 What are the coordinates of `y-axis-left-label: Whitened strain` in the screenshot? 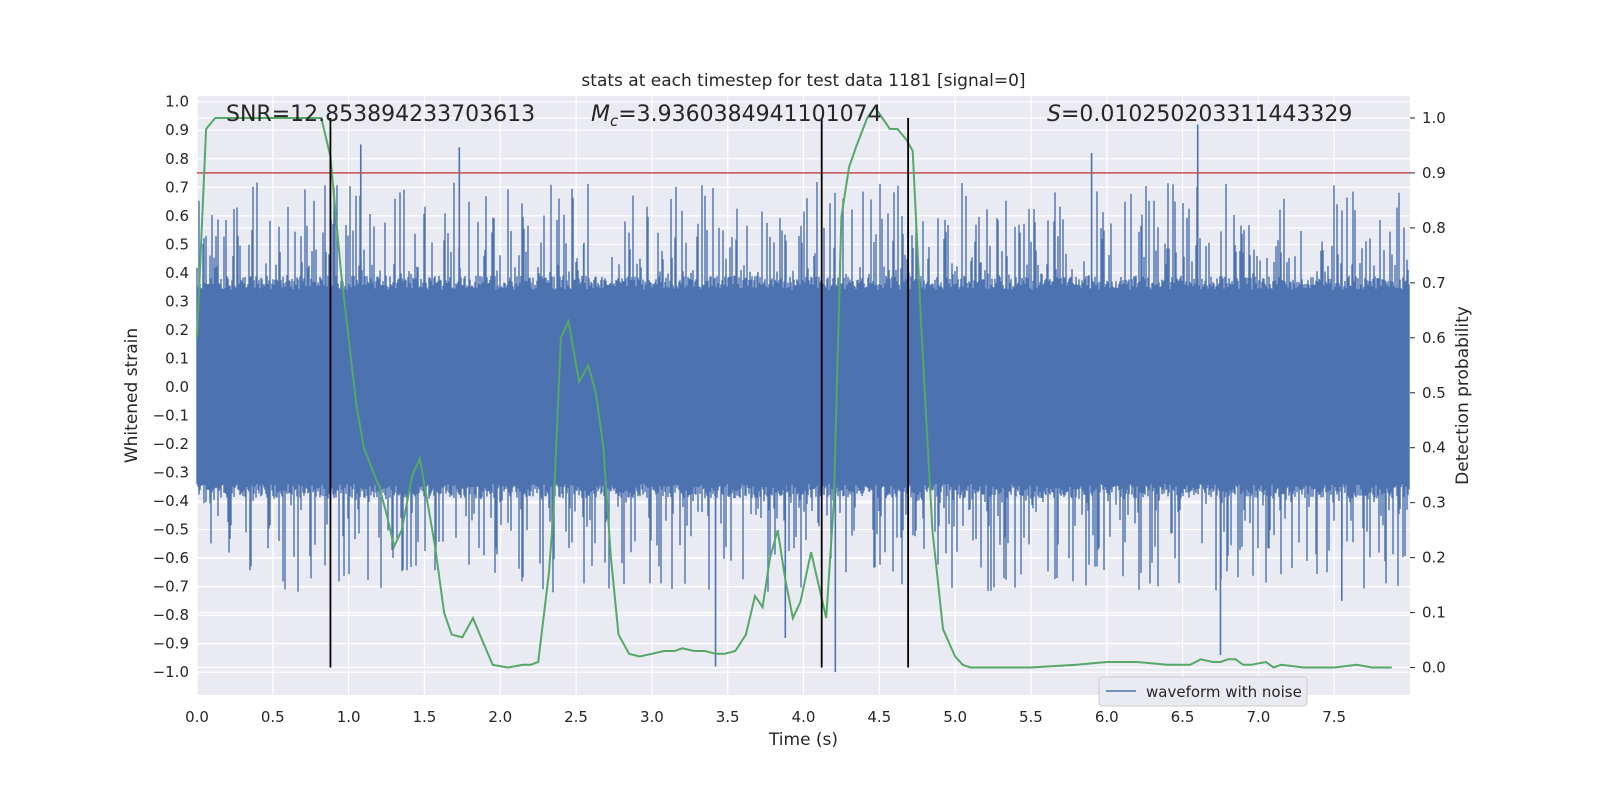 It's located at (132, 395).